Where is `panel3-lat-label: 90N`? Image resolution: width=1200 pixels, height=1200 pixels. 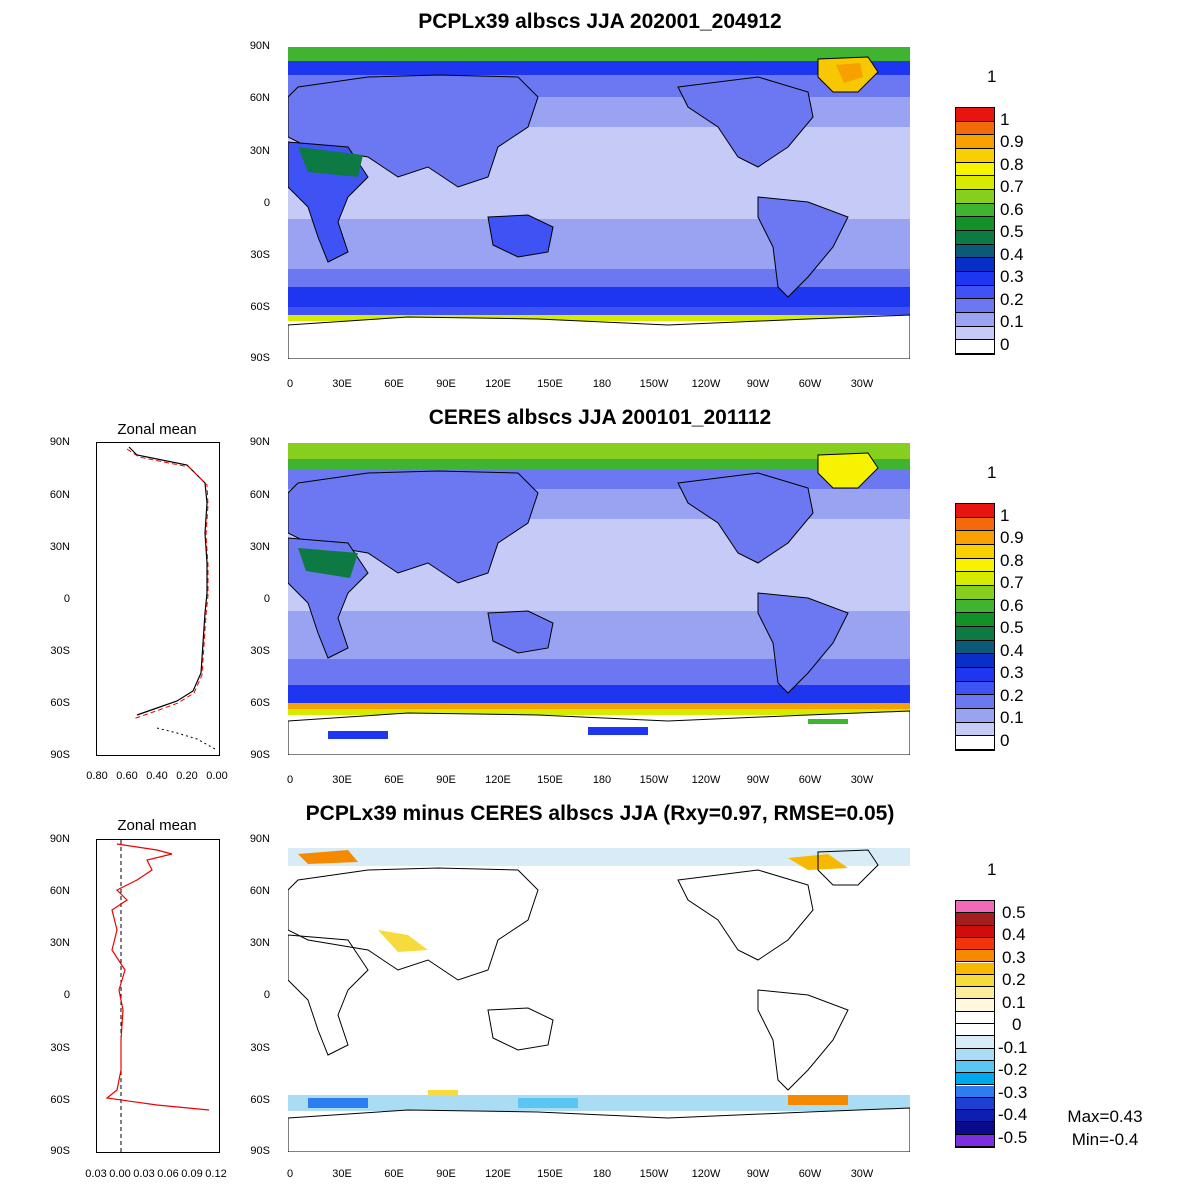 panel3-lat-label: 90N is located at coordinates (259, 839).